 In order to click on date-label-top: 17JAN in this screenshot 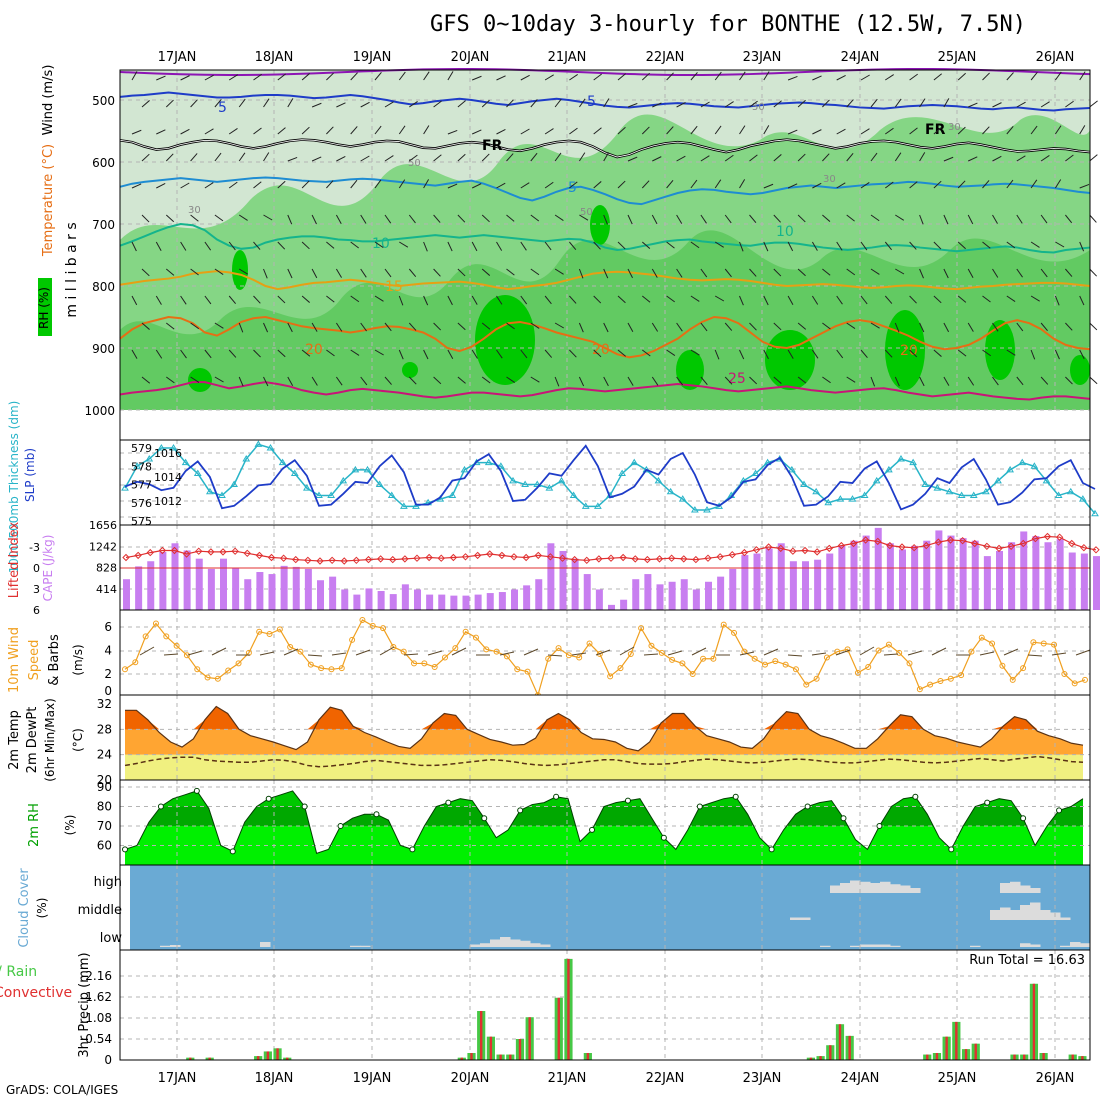, I will do `click(177, 57)`.